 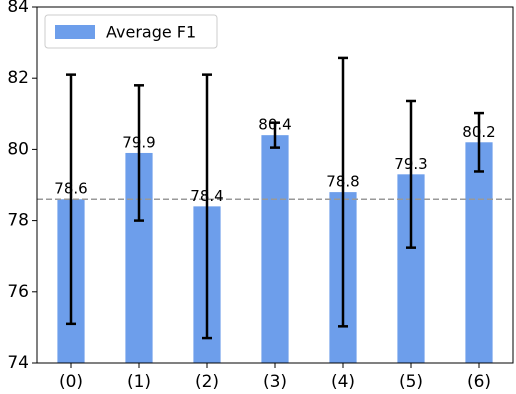 What do you see at coordinates (18, 292) in the screenshot?
I see `y-tick-label: 76` at bounding box center [18, 292].